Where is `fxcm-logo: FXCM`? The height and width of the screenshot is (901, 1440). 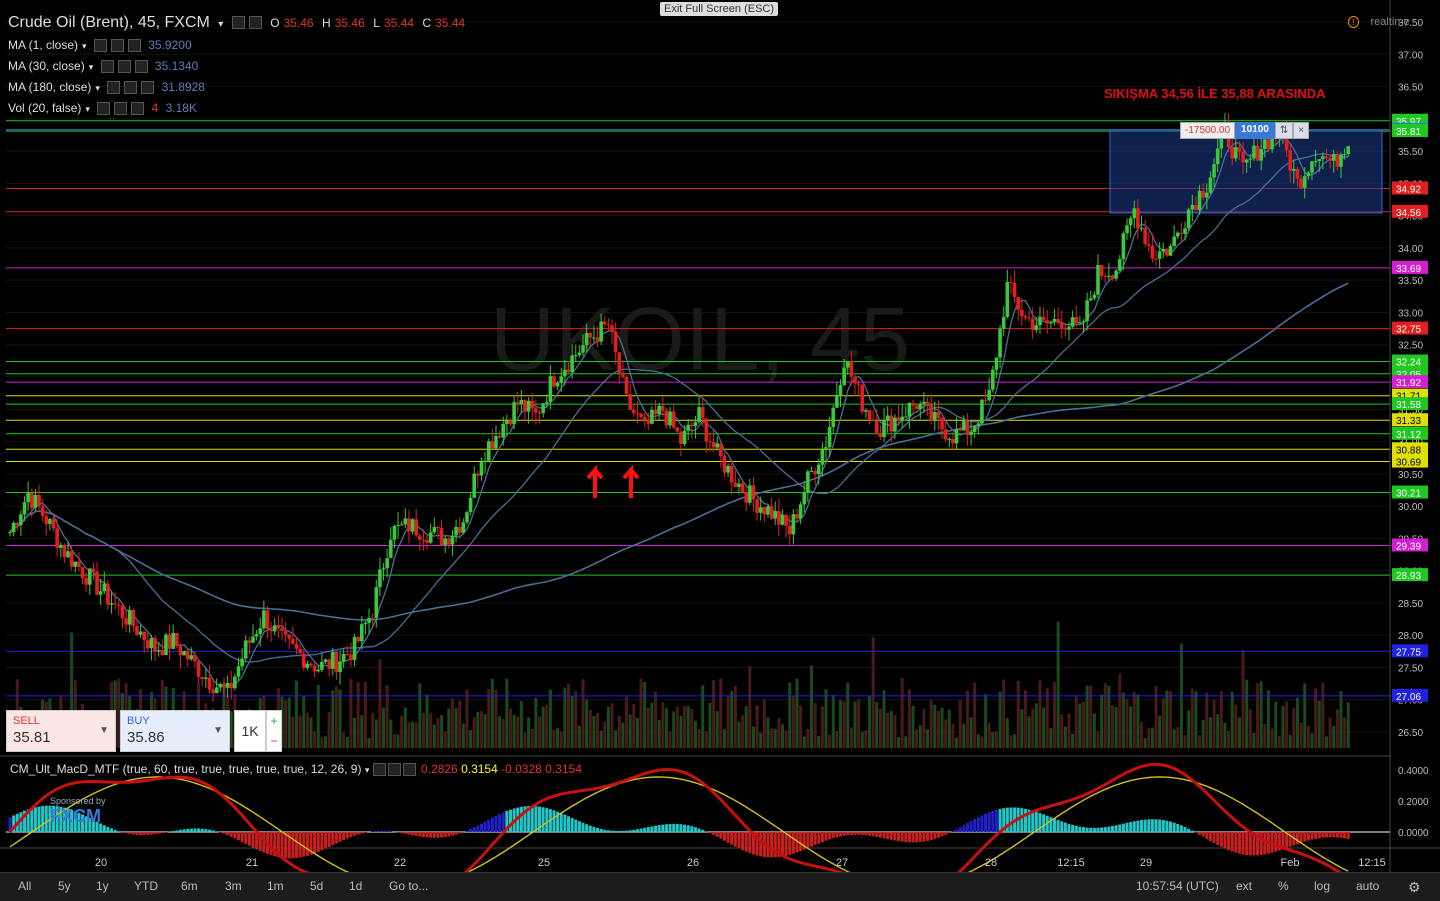 fxcm-logo: FXCM is located at coordinates (75, 816).